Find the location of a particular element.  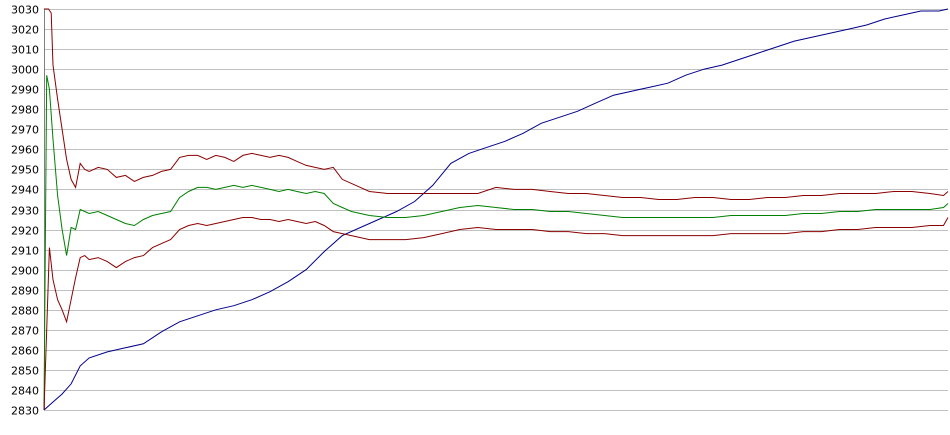

y-tick-label: 2840 is located at coordinates (25, 391).